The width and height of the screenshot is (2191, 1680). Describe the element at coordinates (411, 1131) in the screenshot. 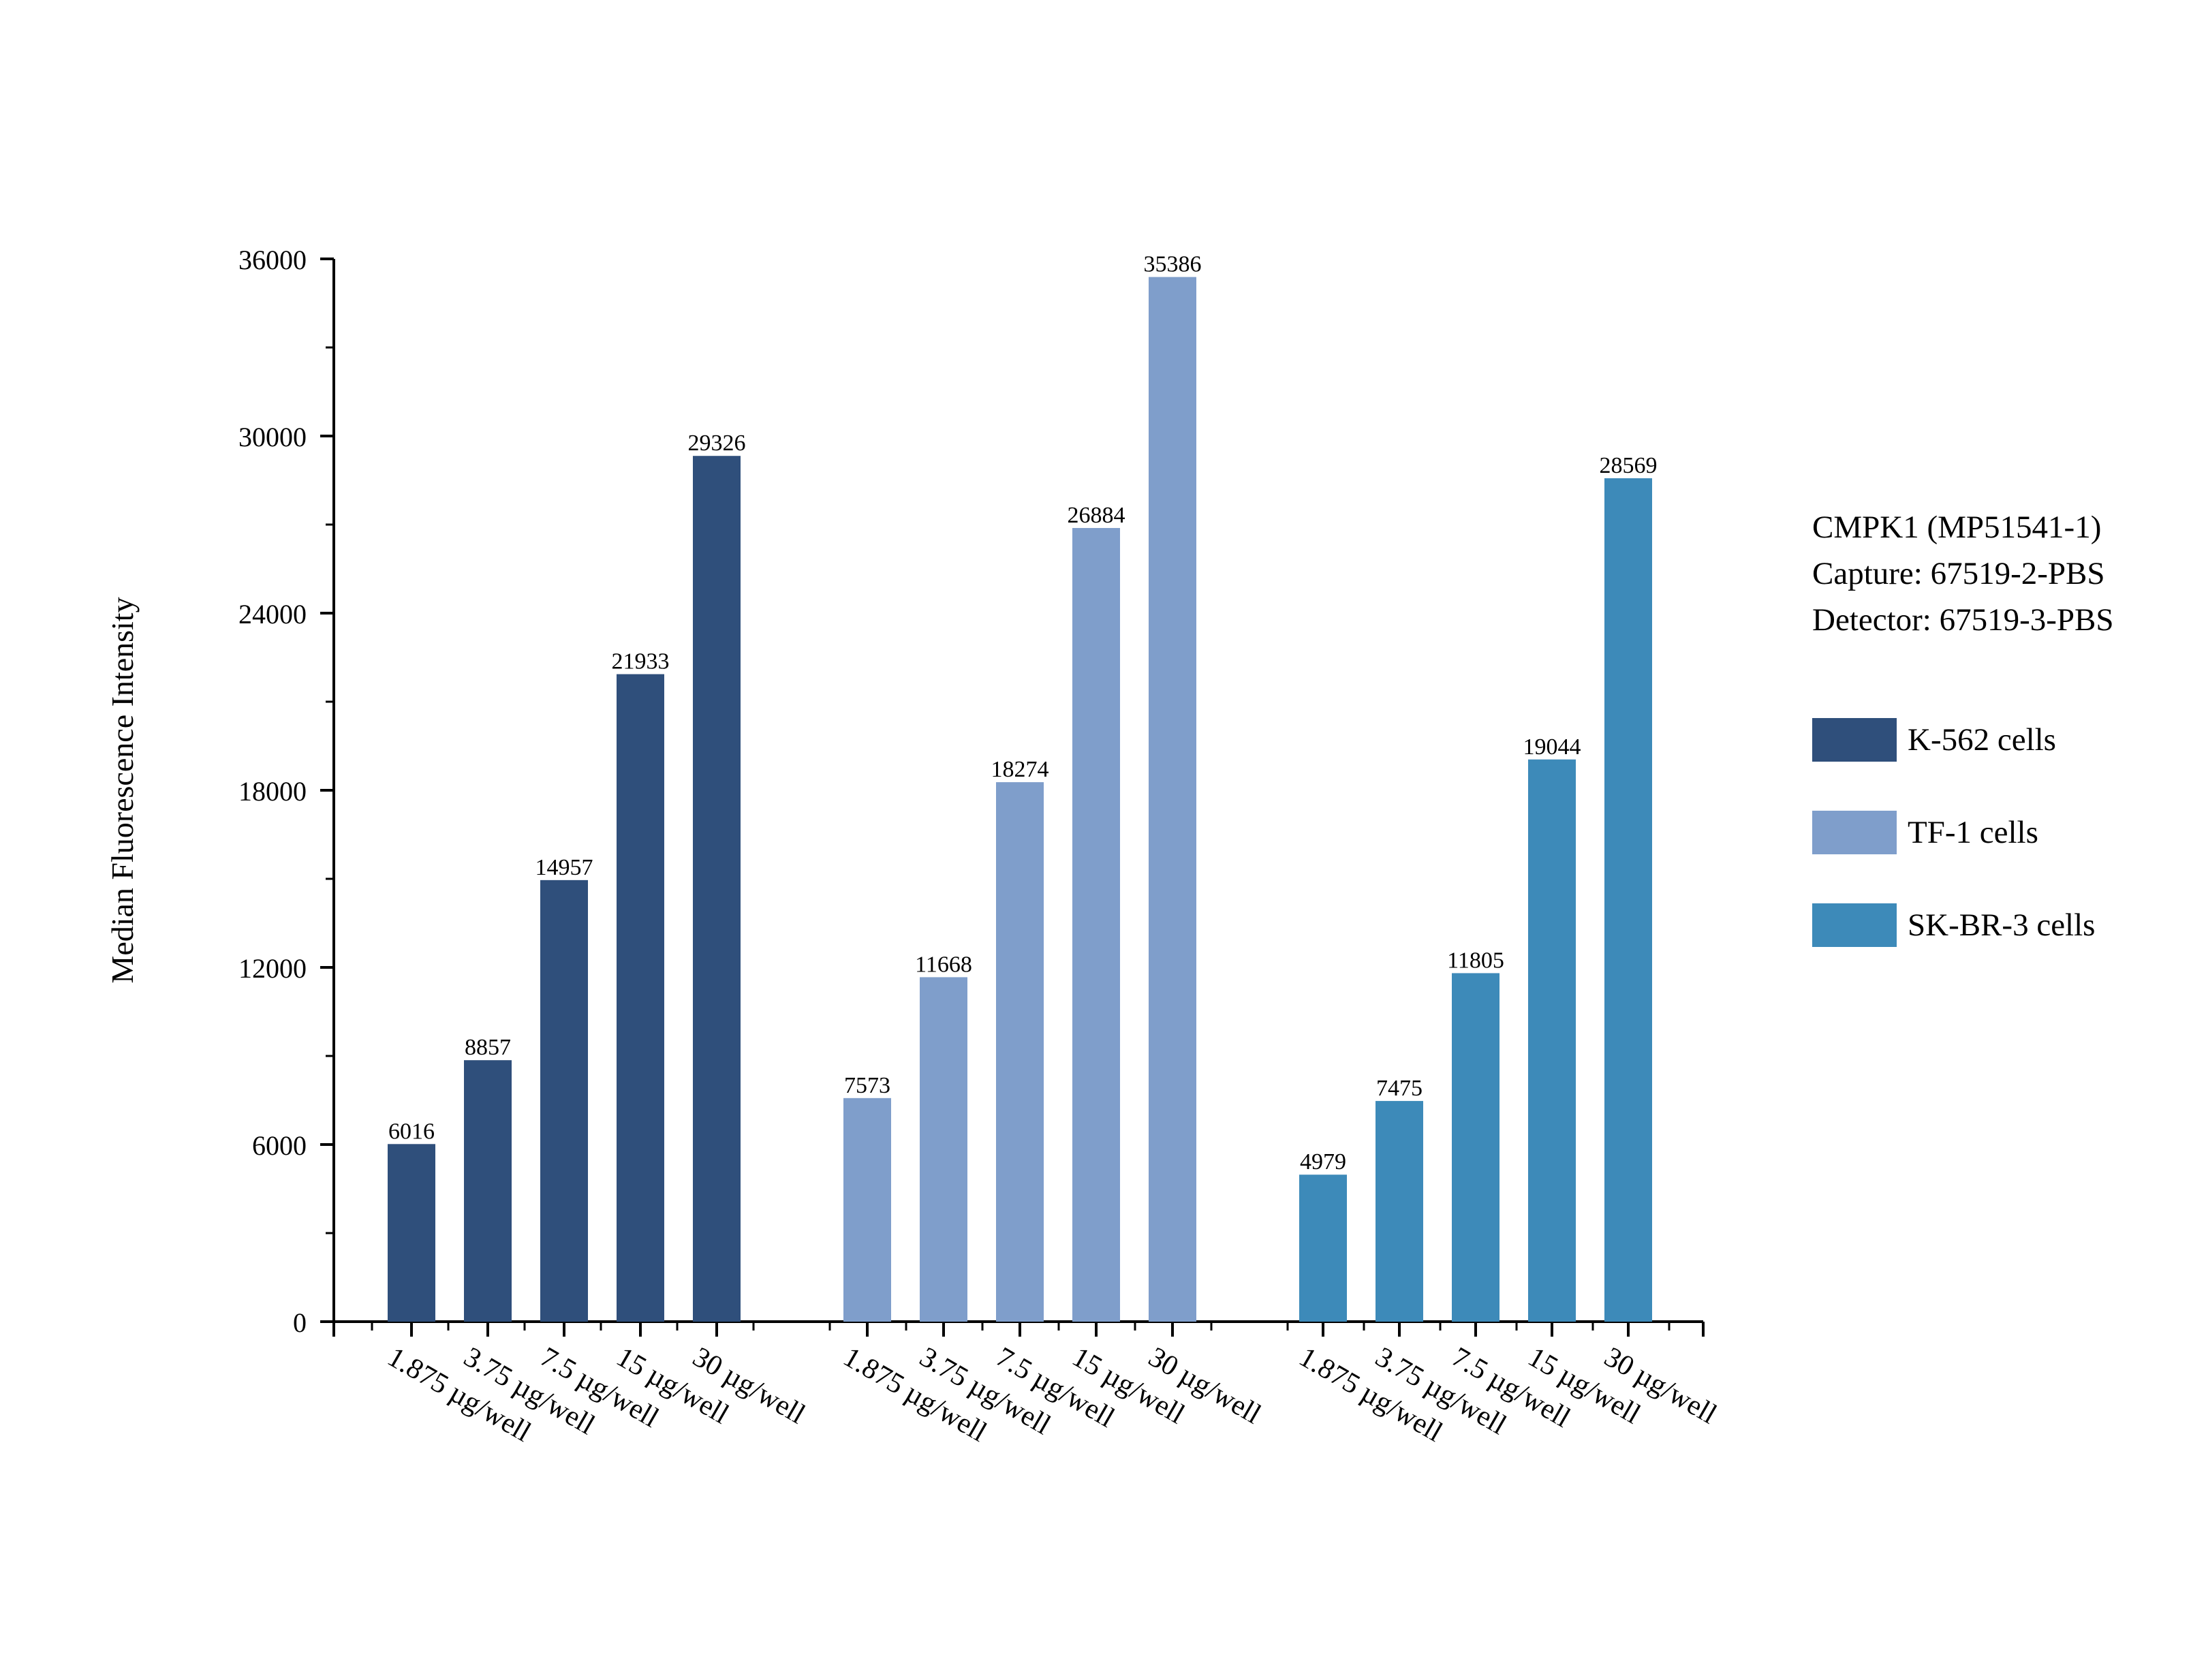

I see `data-label: 6016` at that location.